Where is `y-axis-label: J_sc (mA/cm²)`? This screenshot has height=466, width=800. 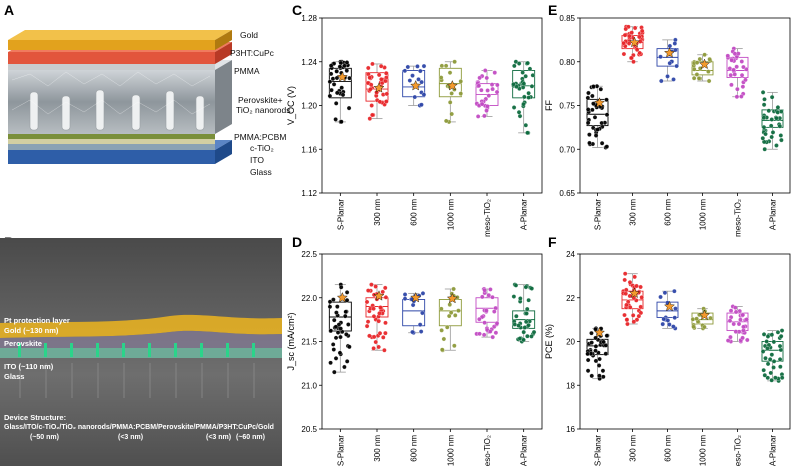
y-axis-label: J_sc (mA/cm²) is located at coordinates (291, 342).